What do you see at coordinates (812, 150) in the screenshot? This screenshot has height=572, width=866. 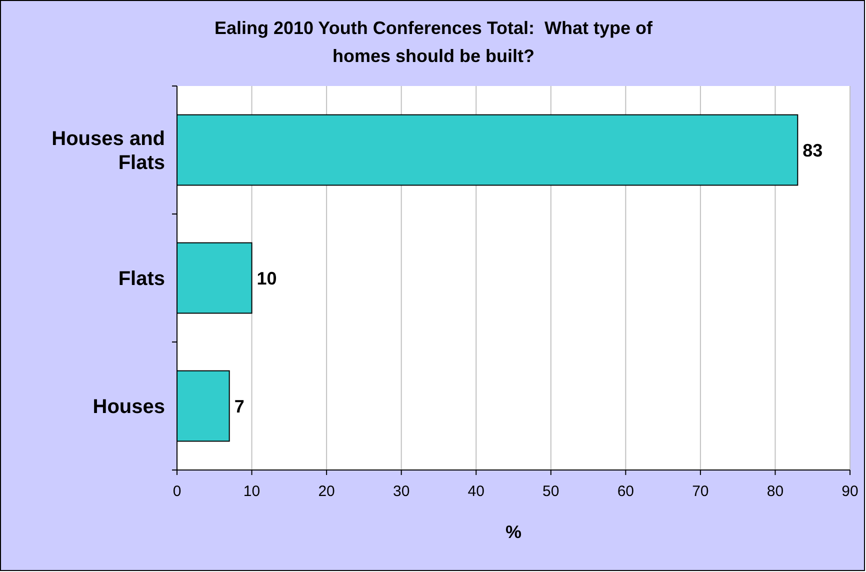 I see `data-label: 83` at bounding box center [812, 150].